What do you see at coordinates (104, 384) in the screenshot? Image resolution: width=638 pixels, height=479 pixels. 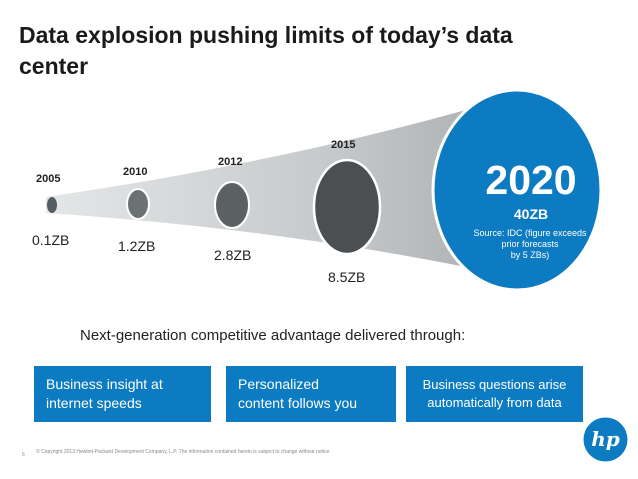 I see `box-1-line-1: Business insight at` at bounding box center [104, 384].